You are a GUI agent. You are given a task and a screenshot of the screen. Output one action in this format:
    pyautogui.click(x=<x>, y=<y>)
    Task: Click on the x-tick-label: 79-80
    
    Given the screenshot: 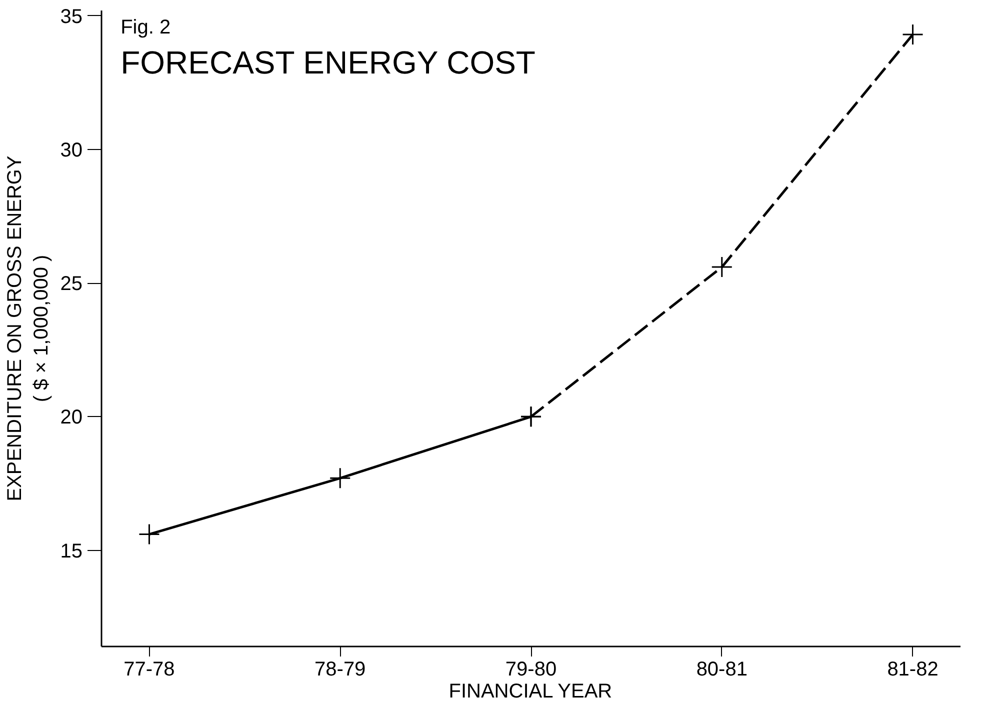 What is the action you would take?
    pyautogui.click(x=531, y=669)
    